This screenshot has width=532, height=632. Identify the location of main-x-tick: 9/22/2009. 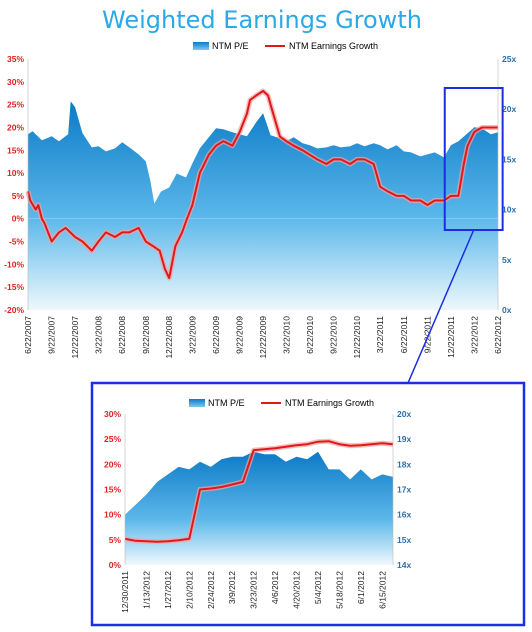
(240, 335).